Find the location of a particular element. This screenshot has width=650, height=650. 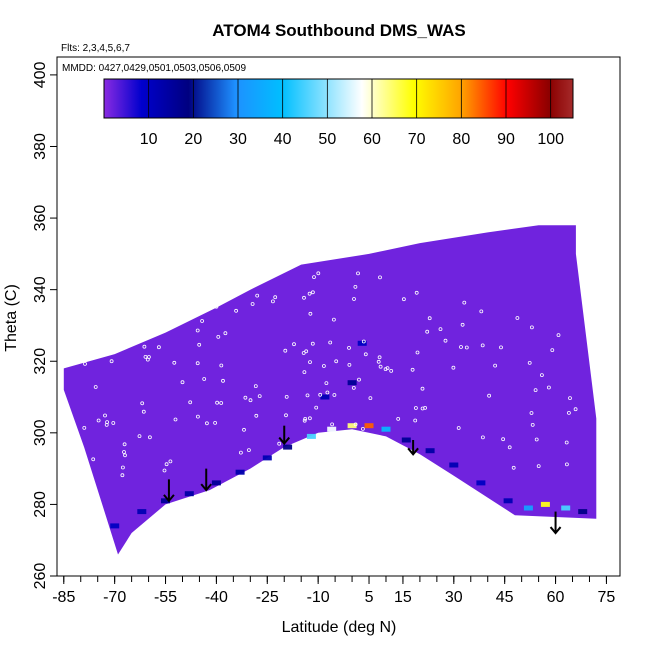

x-tick-label: -70 is located at coordinates (114, 597).